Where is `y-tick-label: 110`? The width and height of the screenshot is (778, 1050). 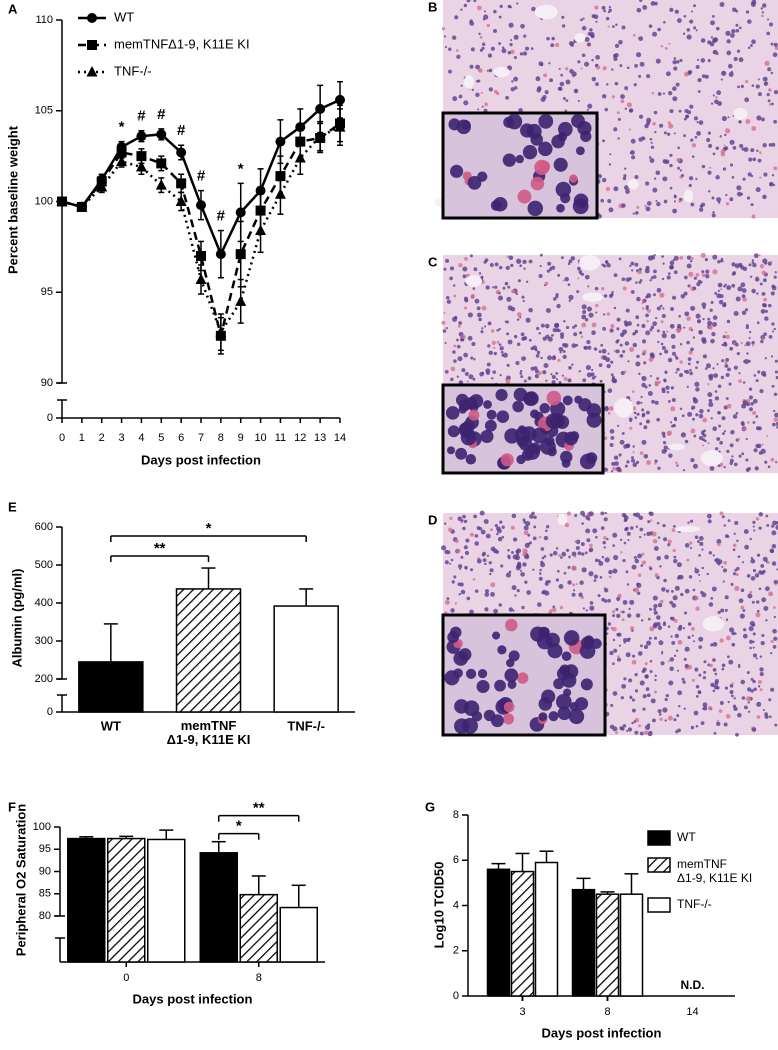
y-tick-label: 110 is located at coordinates (44, 20).